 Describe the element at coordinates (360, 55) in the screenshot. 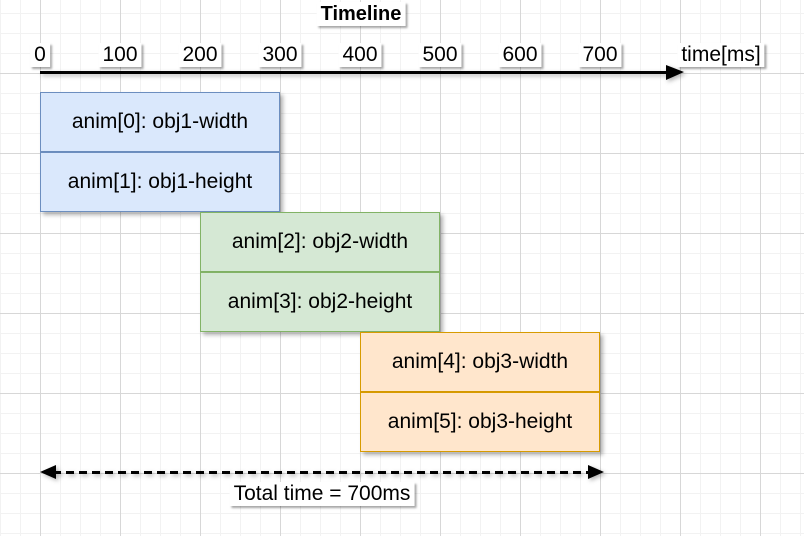

I see `axis-tick-400: 400` at that location.